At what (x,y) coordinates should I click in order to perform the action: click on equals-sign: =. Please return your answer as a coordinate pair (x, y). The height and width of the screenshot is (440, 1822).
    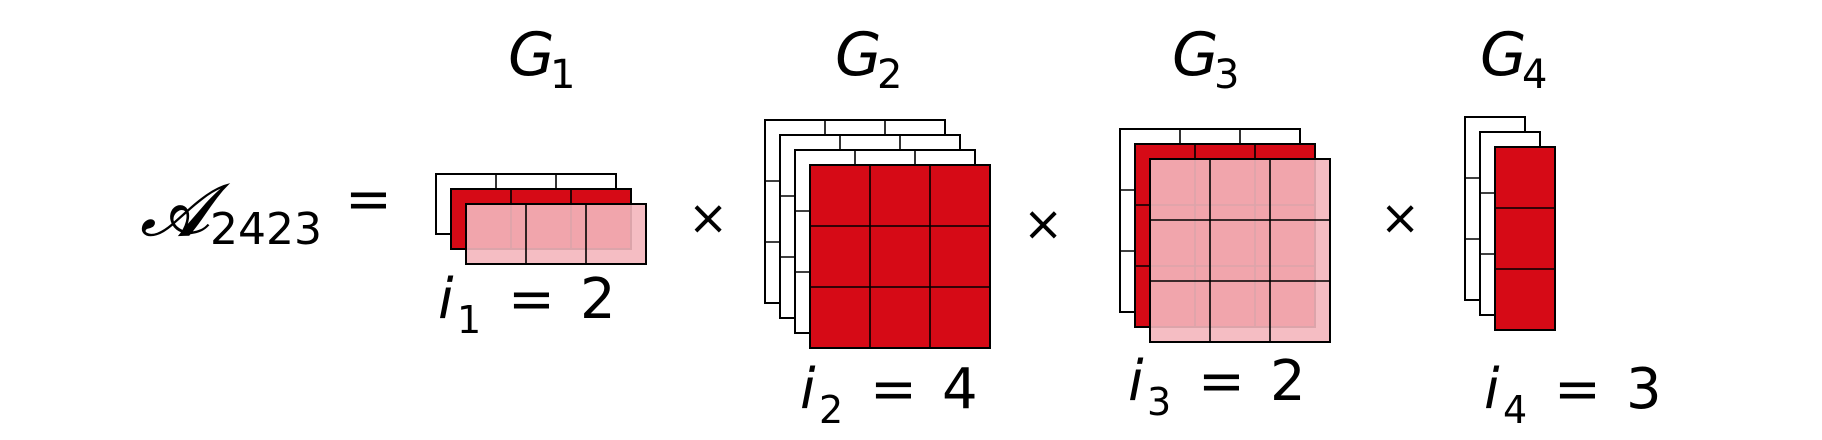
    Looking at the image, I should click on (368, 199).